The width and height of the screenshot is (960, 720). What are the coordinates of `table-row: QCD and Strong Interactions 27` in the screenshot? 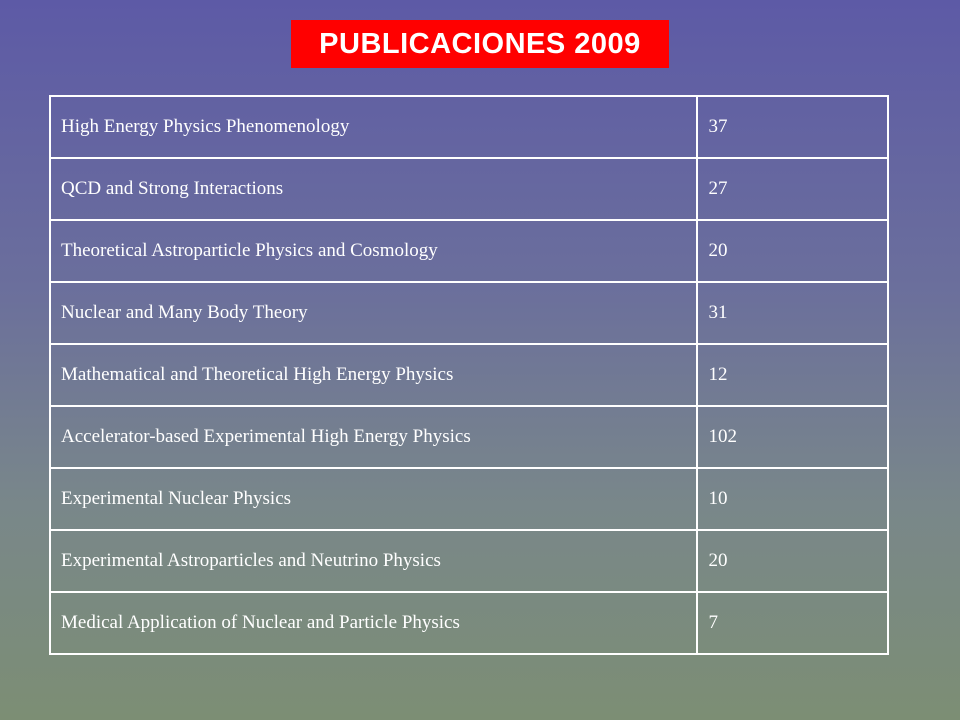 It's located at (468, 189).